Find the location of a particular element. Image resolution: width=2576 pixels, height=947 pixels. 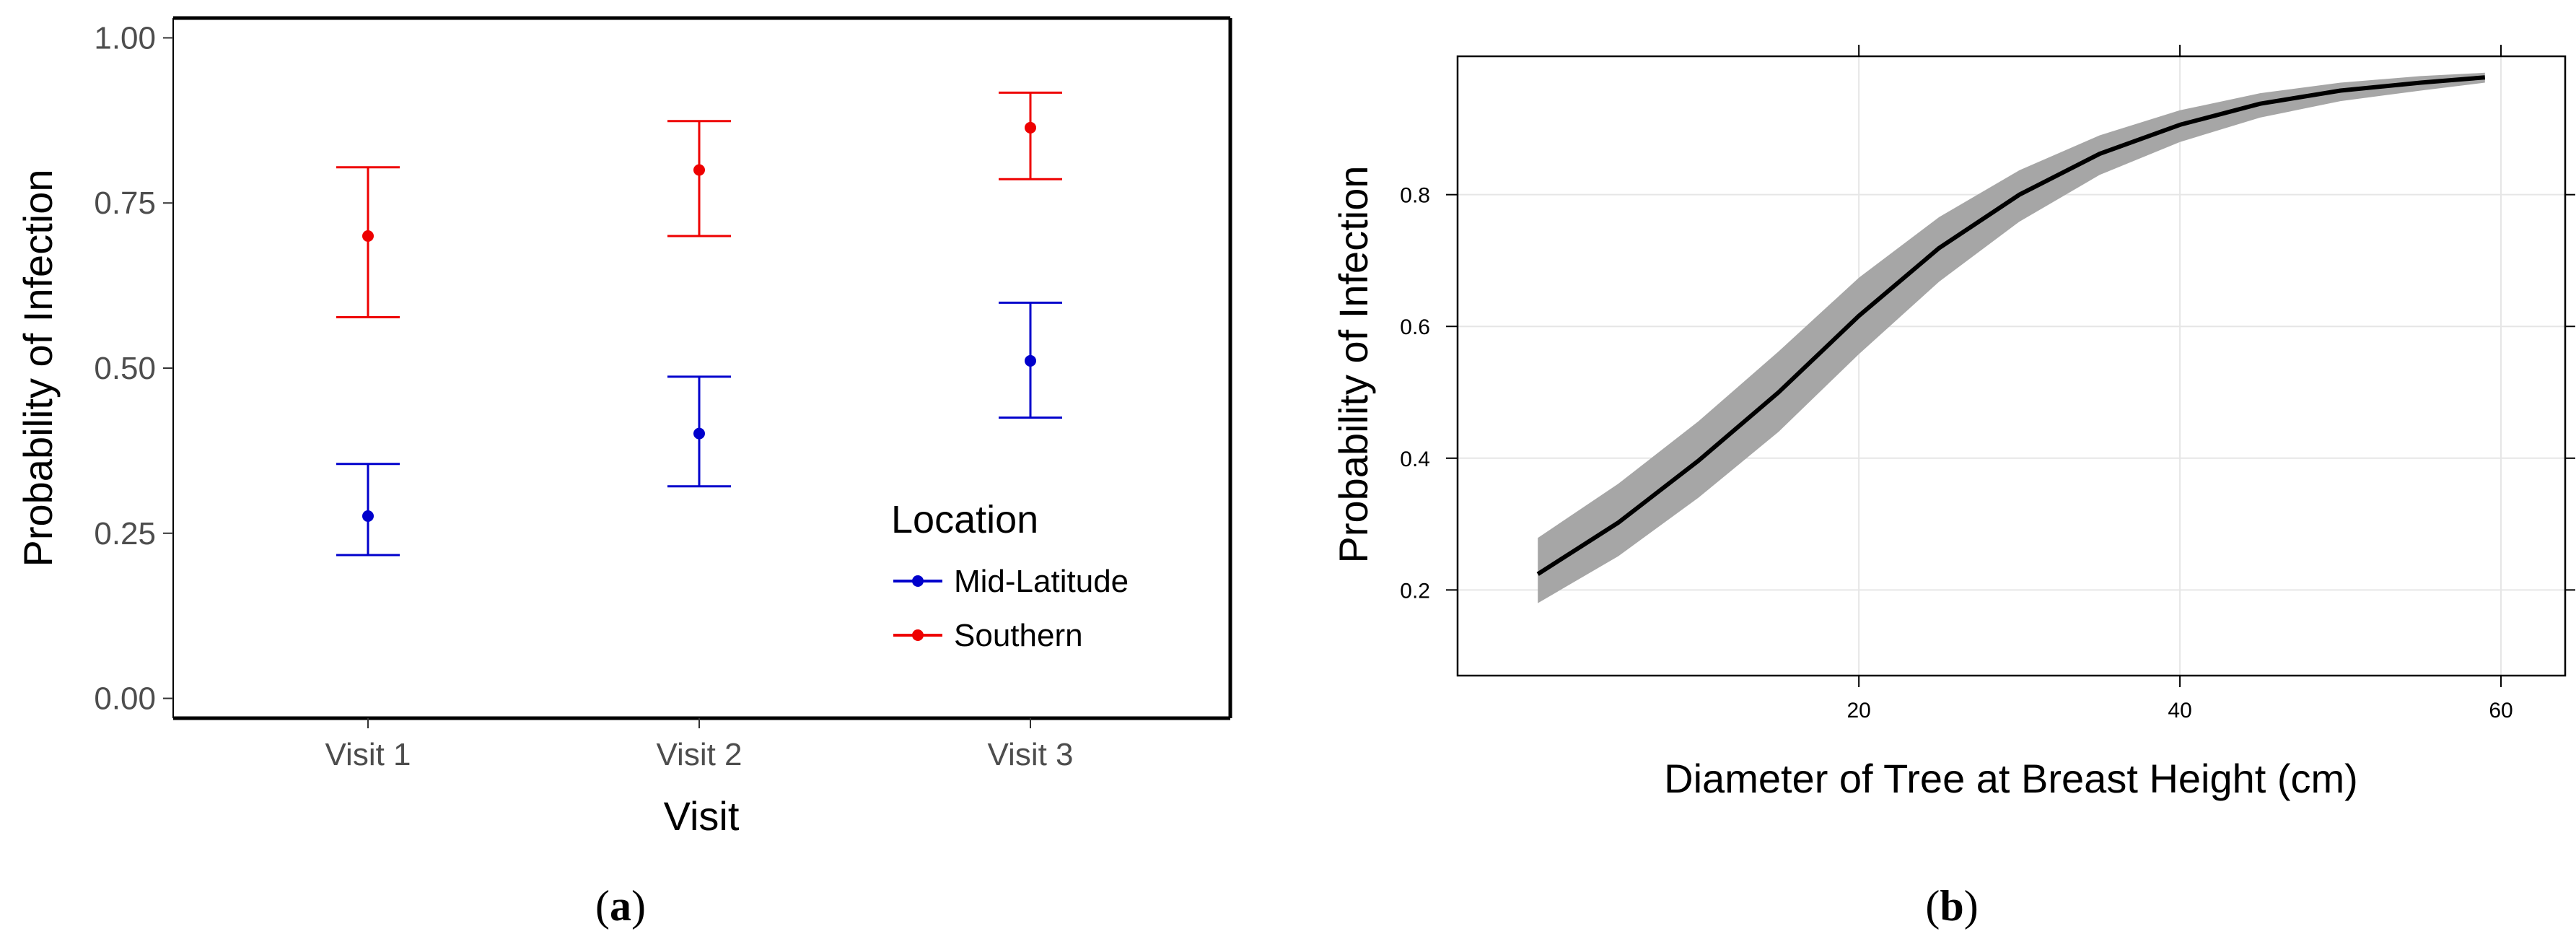

panel-a-y-ticks: 0.00 0.25 0.50 0.75 1.00 is located at coordinates (133, 368).